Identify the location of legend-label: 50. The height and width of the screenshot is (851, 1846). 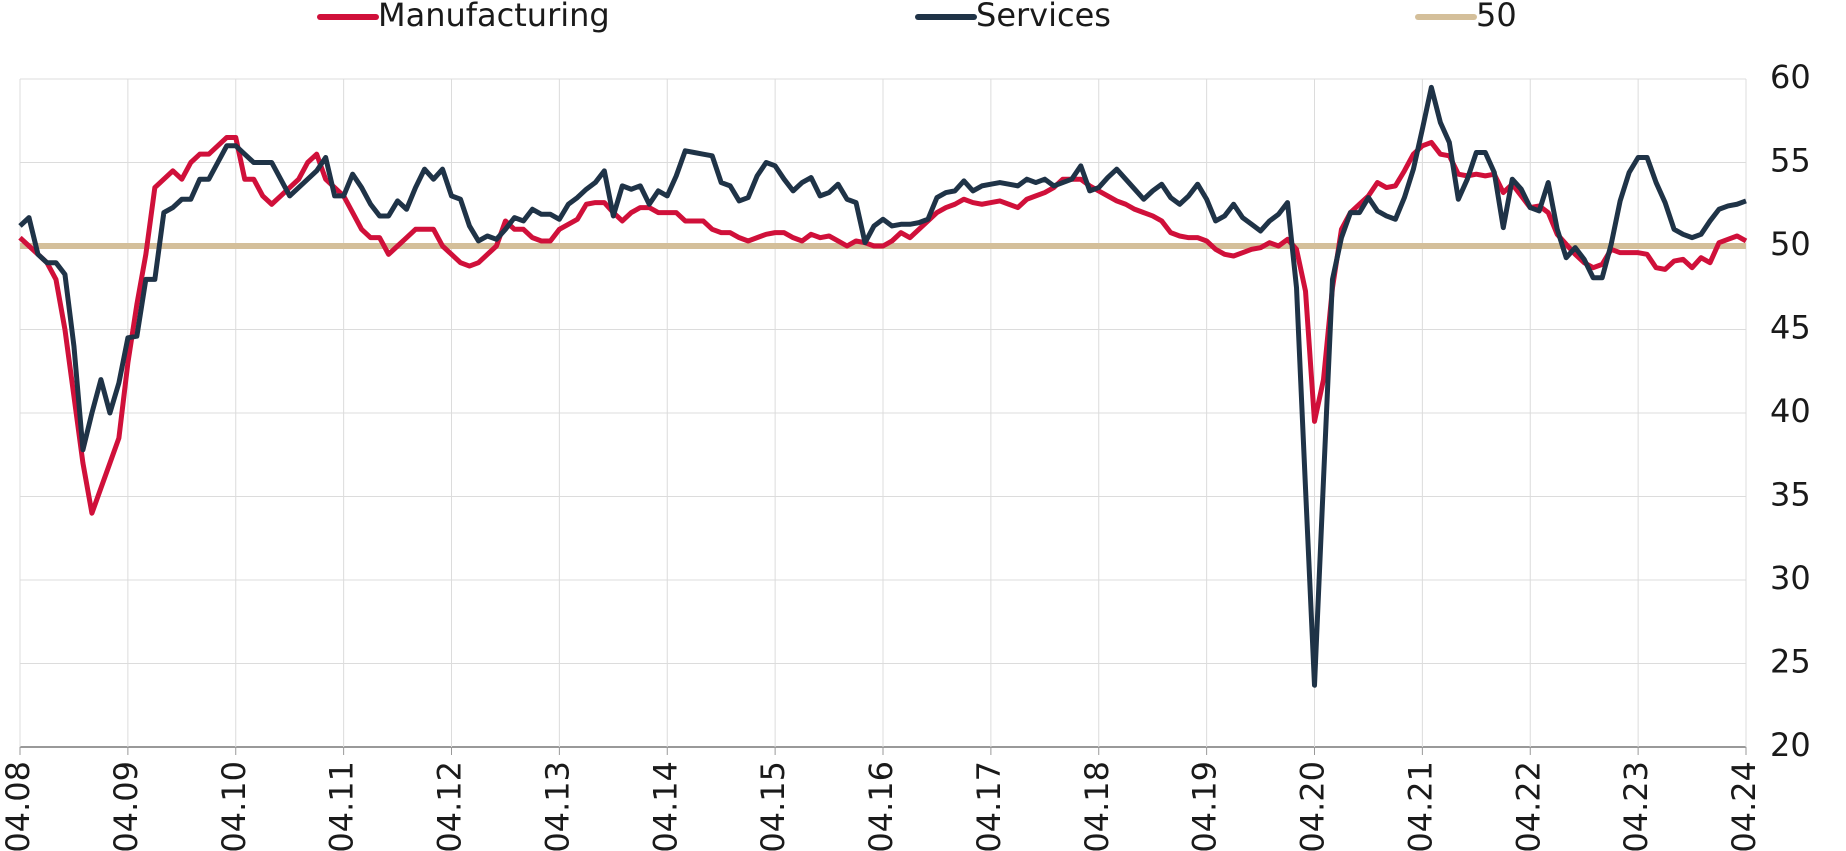
(1496, 17).